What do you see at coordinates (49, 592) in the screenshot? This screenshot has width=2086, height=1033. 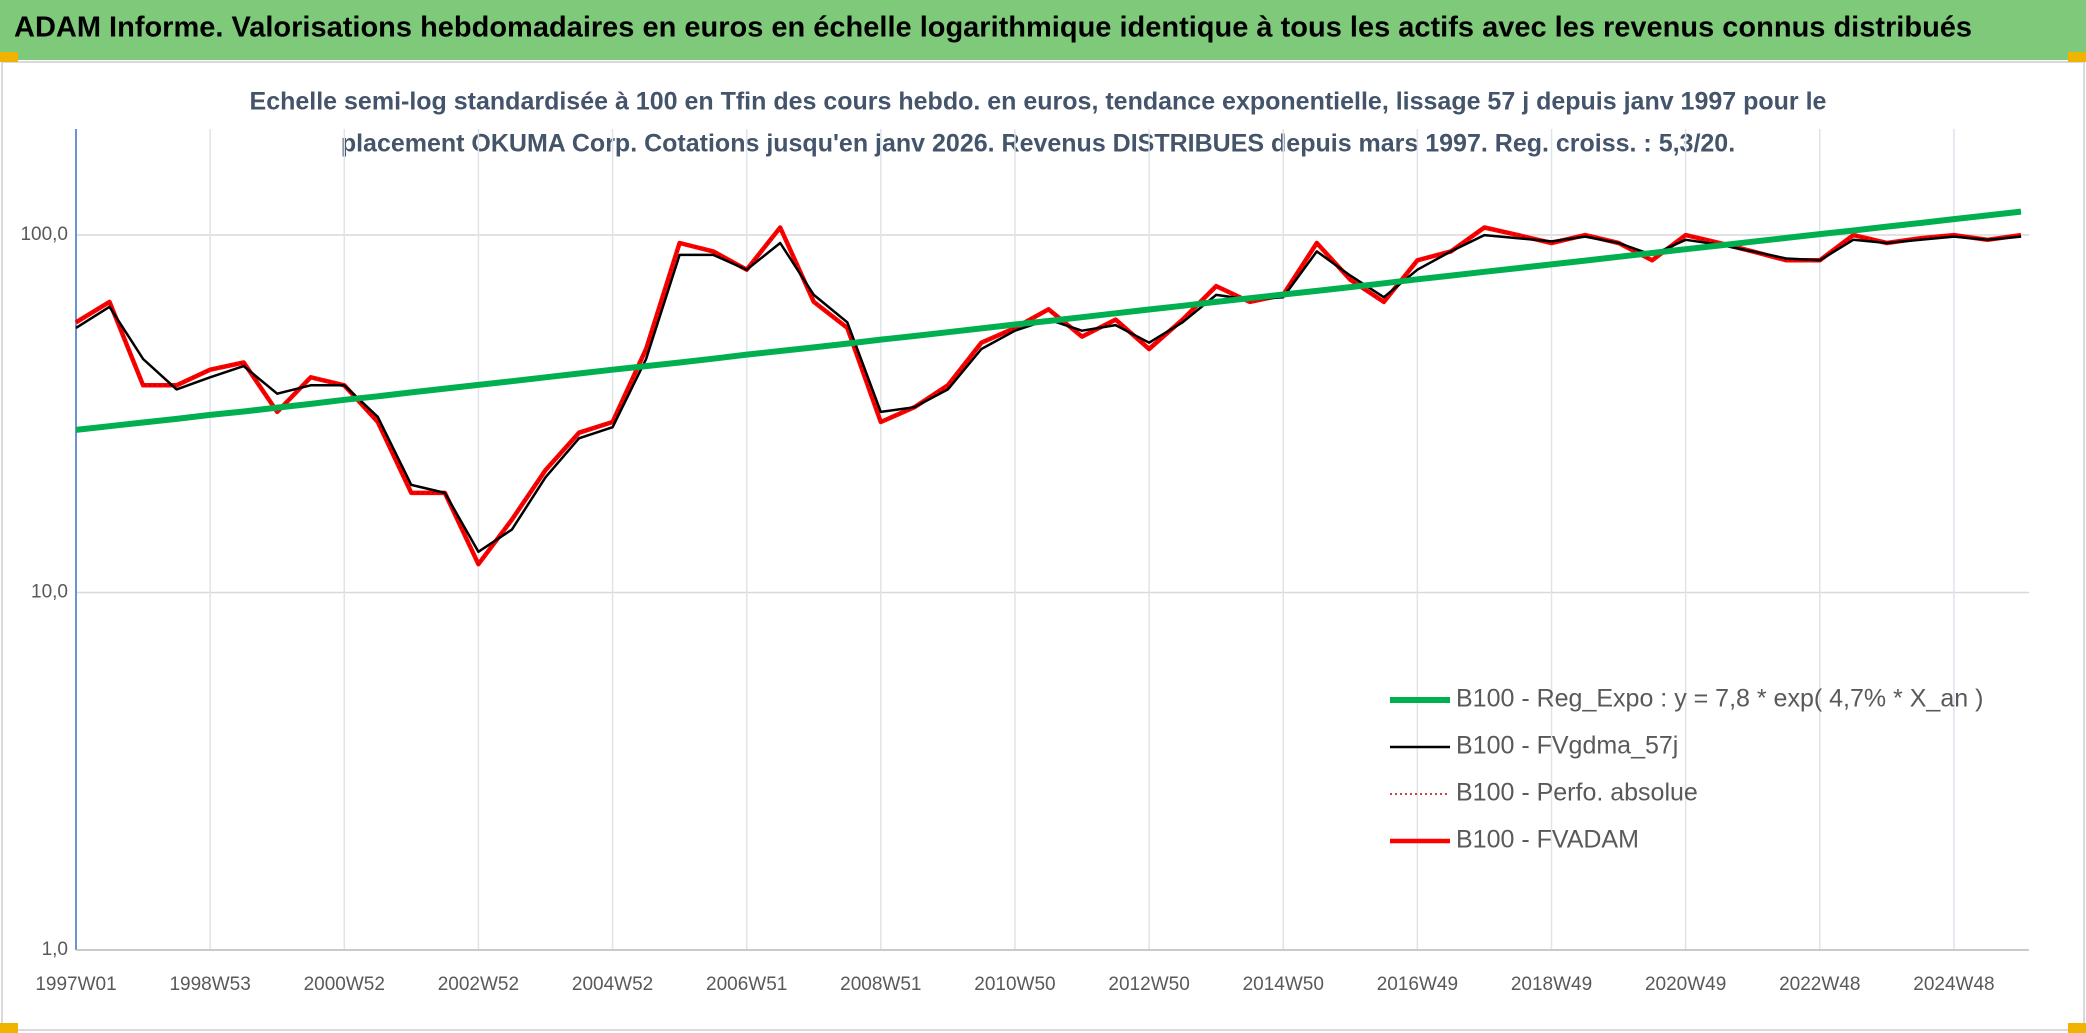 I see `y-tick-label: 10,0` at bounding box center [49, 592].